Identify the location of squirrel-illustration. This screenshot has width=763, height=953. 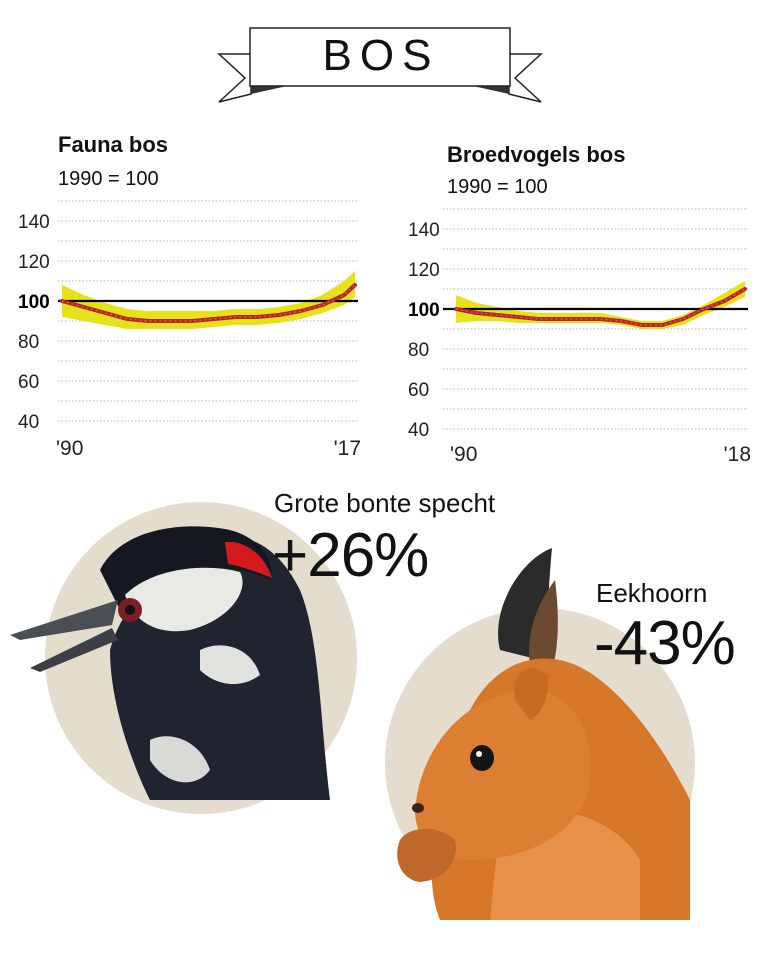
(543, 734).